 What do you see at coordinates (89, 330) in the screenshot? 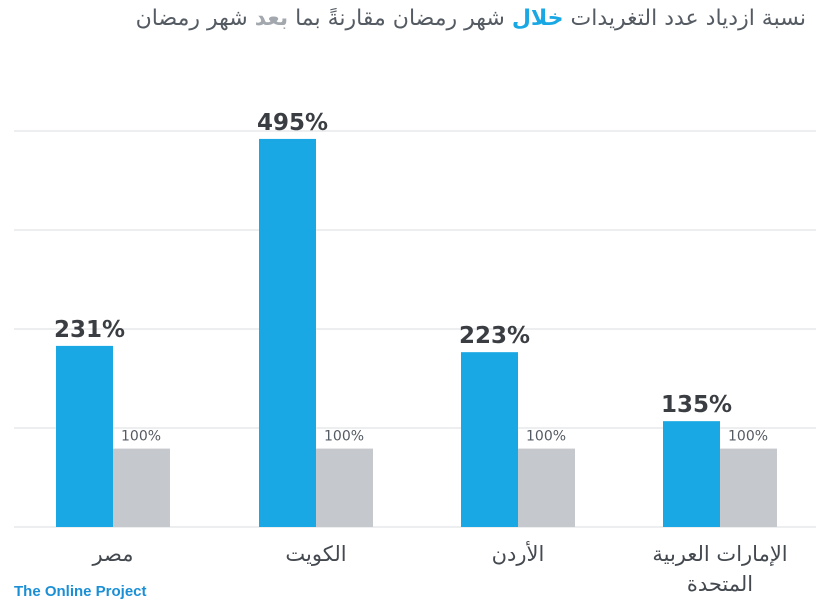
I see `data-label-during-0: 231%` at bounding box center [89, 330].